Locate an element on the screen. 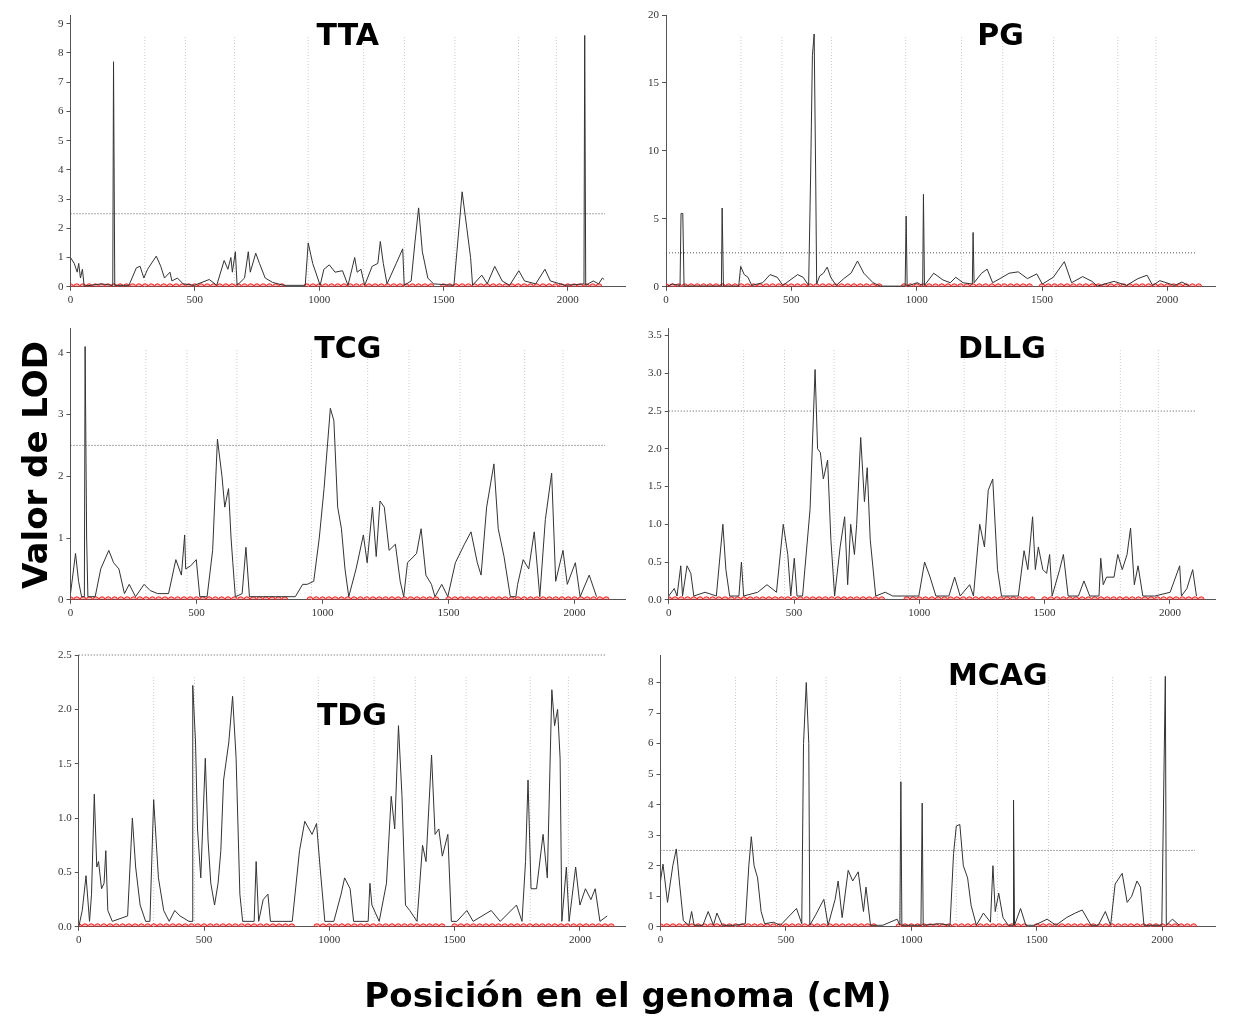  chart-title: DLLG is located at coordinates (1001, 347).